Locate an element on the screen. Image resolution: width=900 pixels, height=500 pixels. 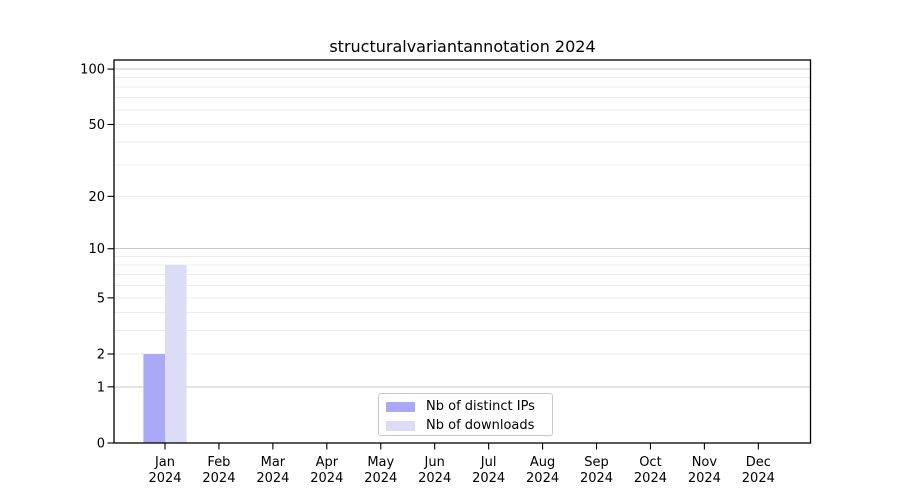
y-tick-label: 0 is located at coordinates (101, 444).